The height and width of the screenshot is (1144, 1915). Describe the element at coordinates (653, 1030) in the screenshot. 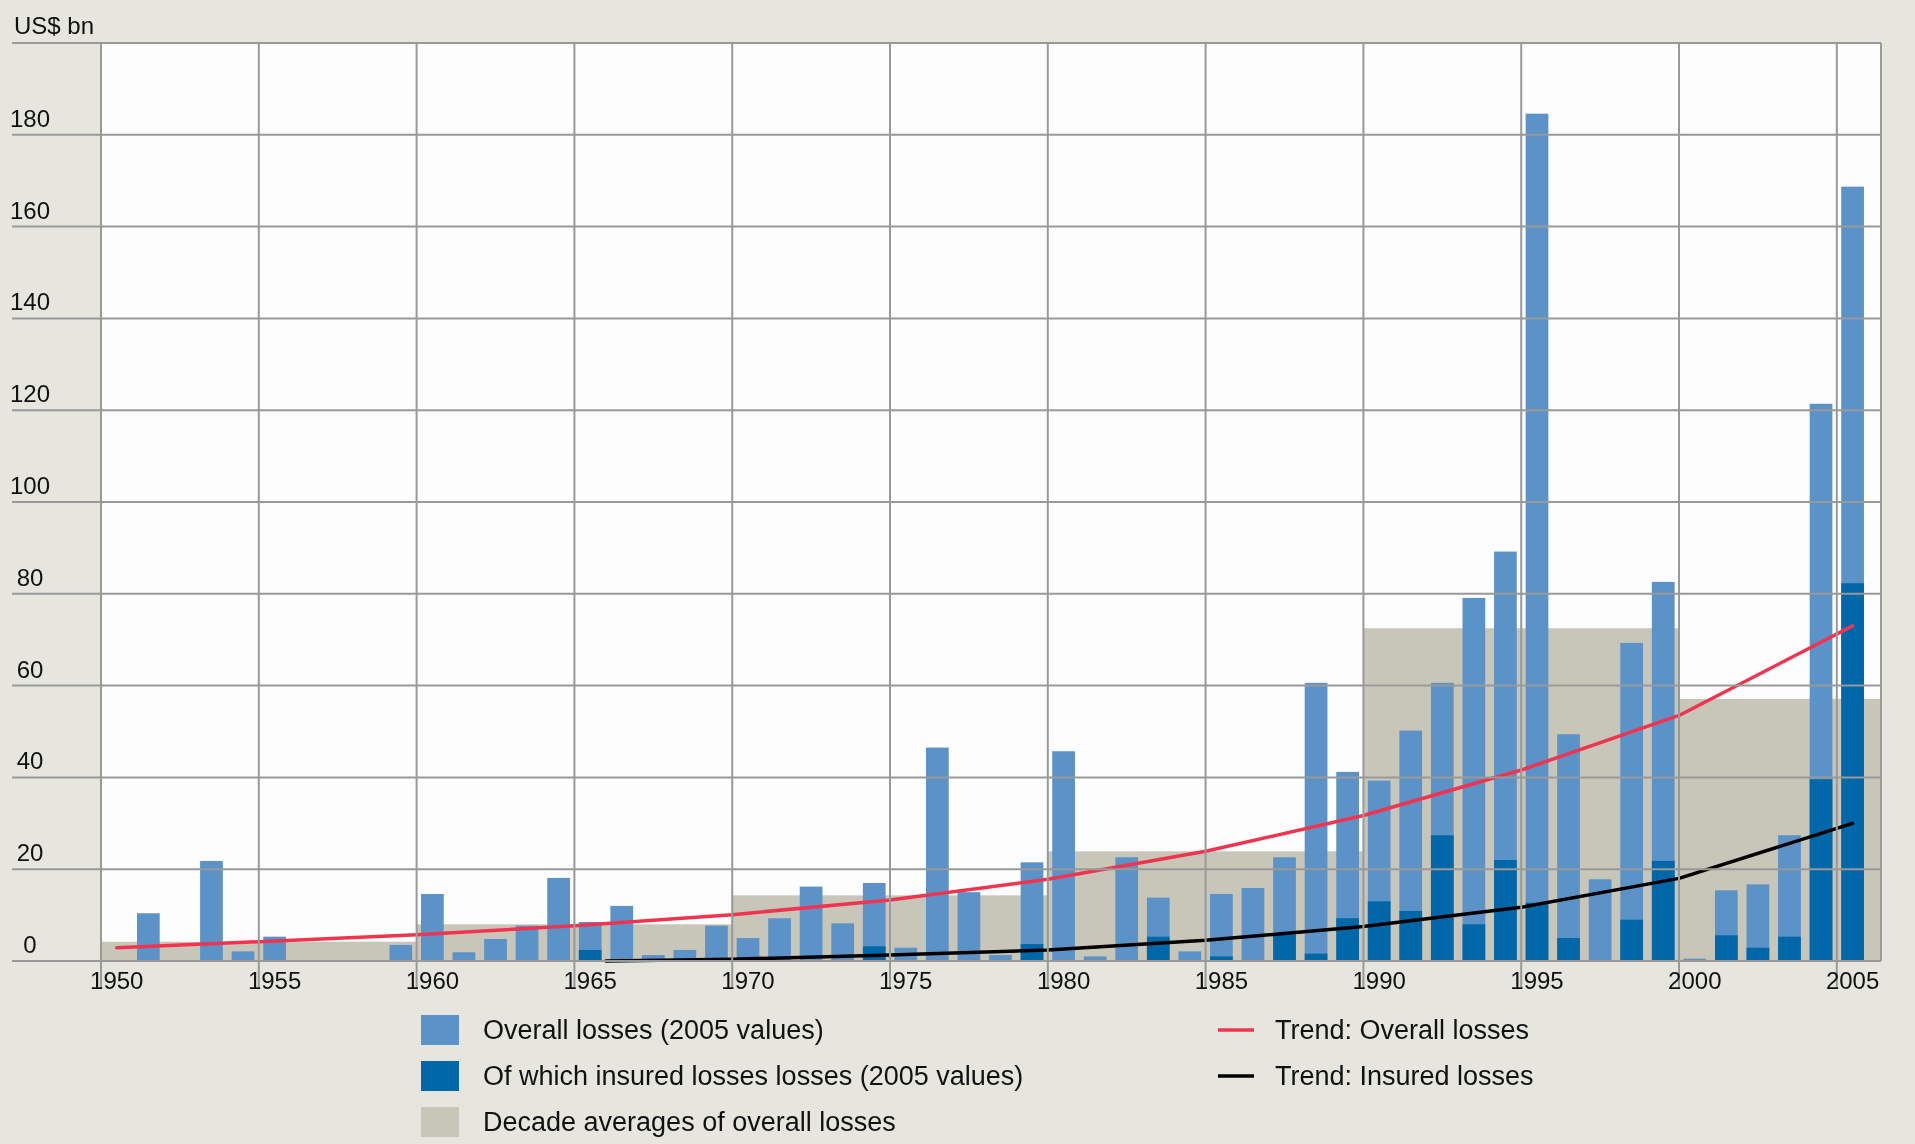

I see `legend-label: Overall losses (2005 values)` at that location.